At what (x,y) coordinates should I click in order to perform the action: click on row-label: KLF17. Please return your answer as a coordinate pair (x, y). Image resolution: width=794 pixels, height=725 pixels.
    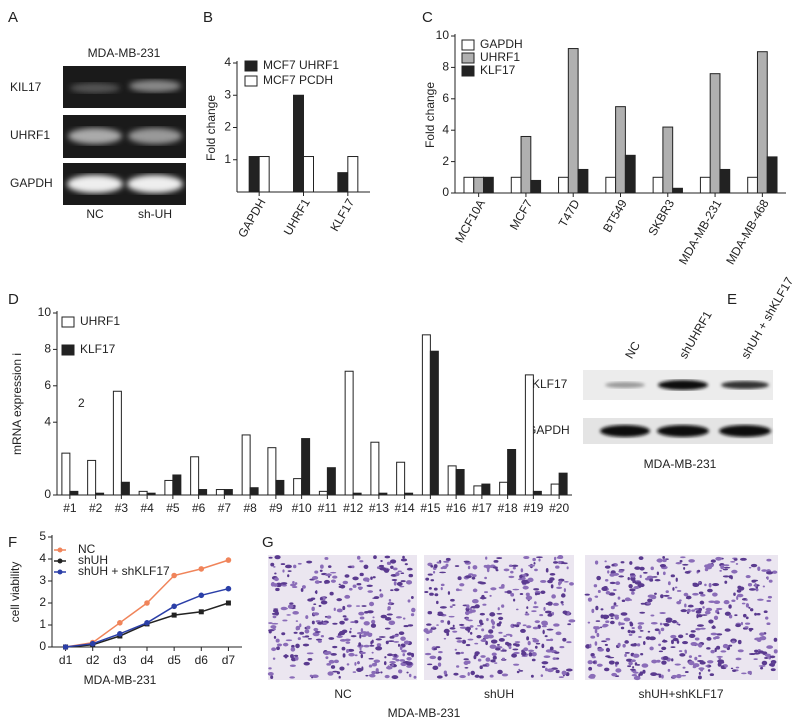
    Looking at the image, I should click on (550, 384).